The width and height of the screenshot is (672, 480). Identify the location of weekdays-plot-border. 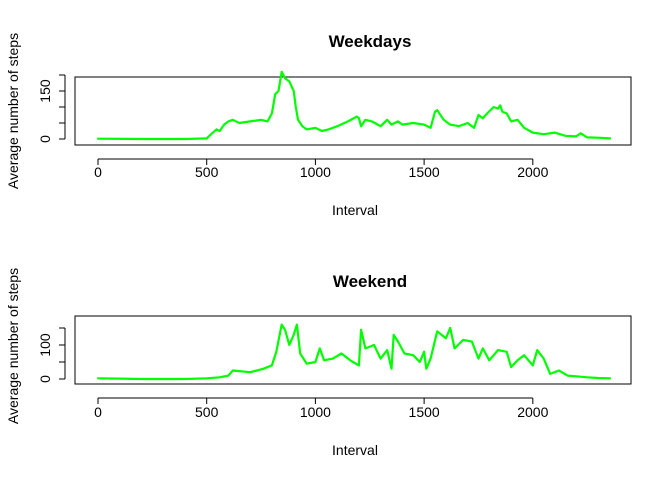
(353, 111).